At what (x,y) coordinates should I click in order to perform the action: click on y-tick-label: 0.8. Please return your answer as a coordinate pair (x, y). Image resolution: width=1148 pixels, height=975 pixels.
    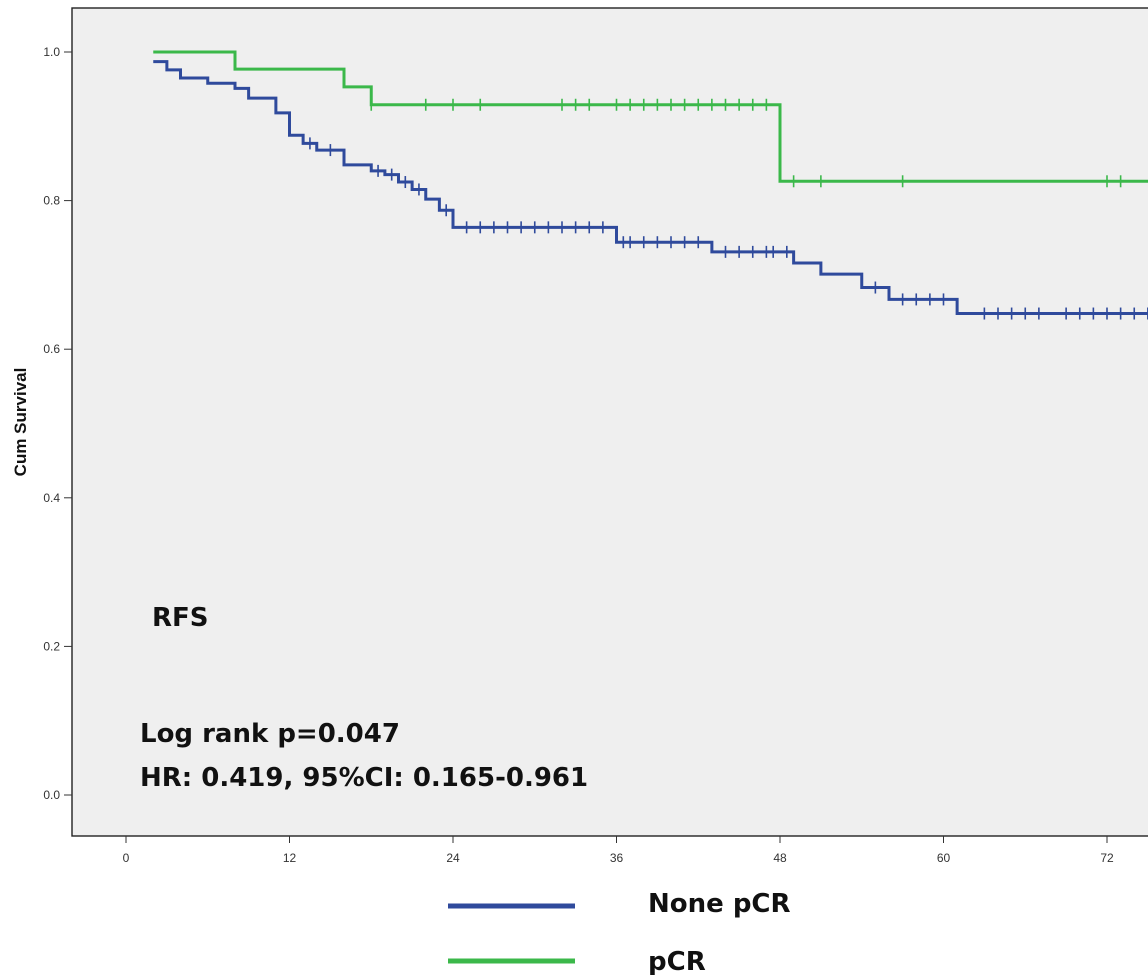
    Looking at the image, I should click on (51, 201).